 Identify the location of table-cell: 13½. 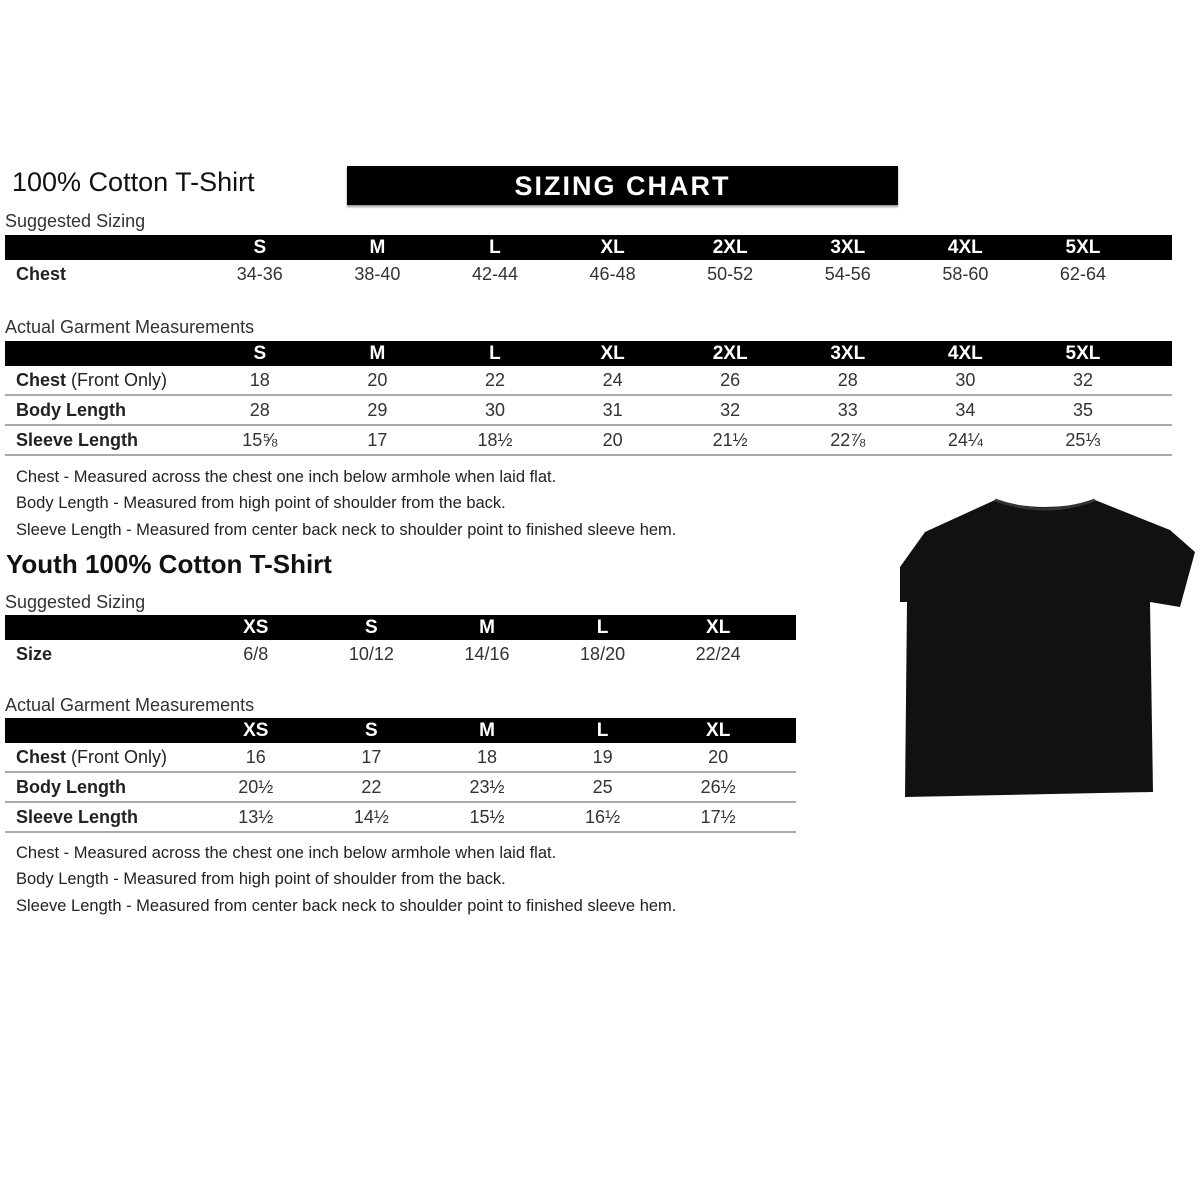
(256, 817).